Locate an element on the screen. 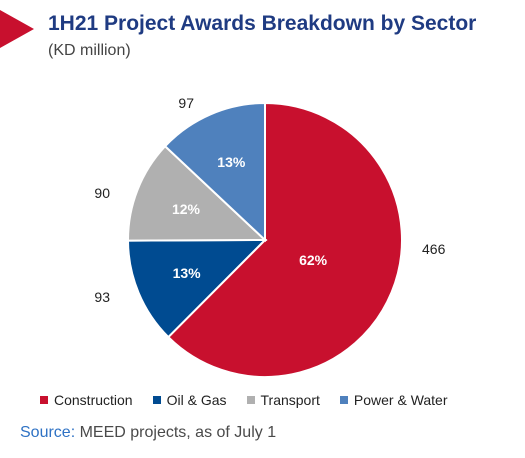 The image size is (525, 458). source-text: MEED projects, as of July 1 is located at coordinates (176, 432).